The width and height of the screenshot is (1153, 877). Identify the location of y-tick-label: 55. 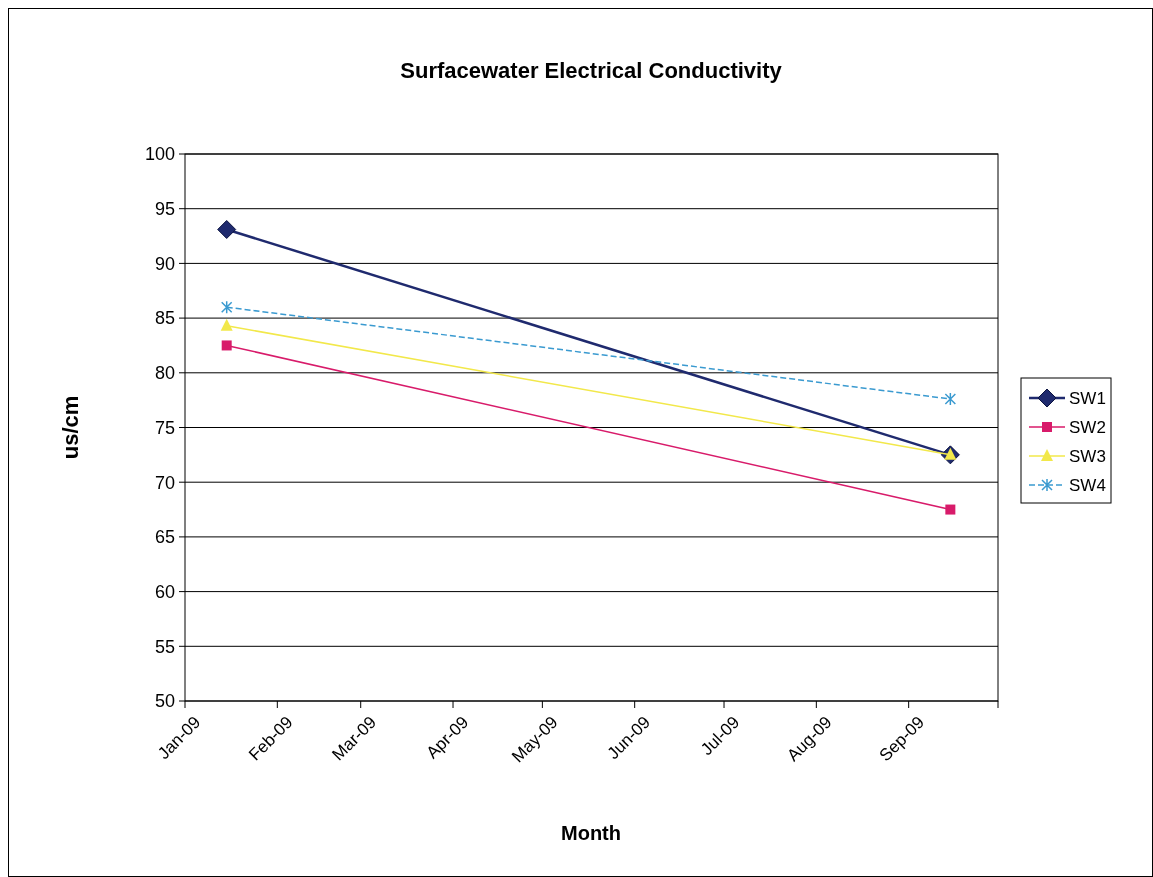
(164, 646).